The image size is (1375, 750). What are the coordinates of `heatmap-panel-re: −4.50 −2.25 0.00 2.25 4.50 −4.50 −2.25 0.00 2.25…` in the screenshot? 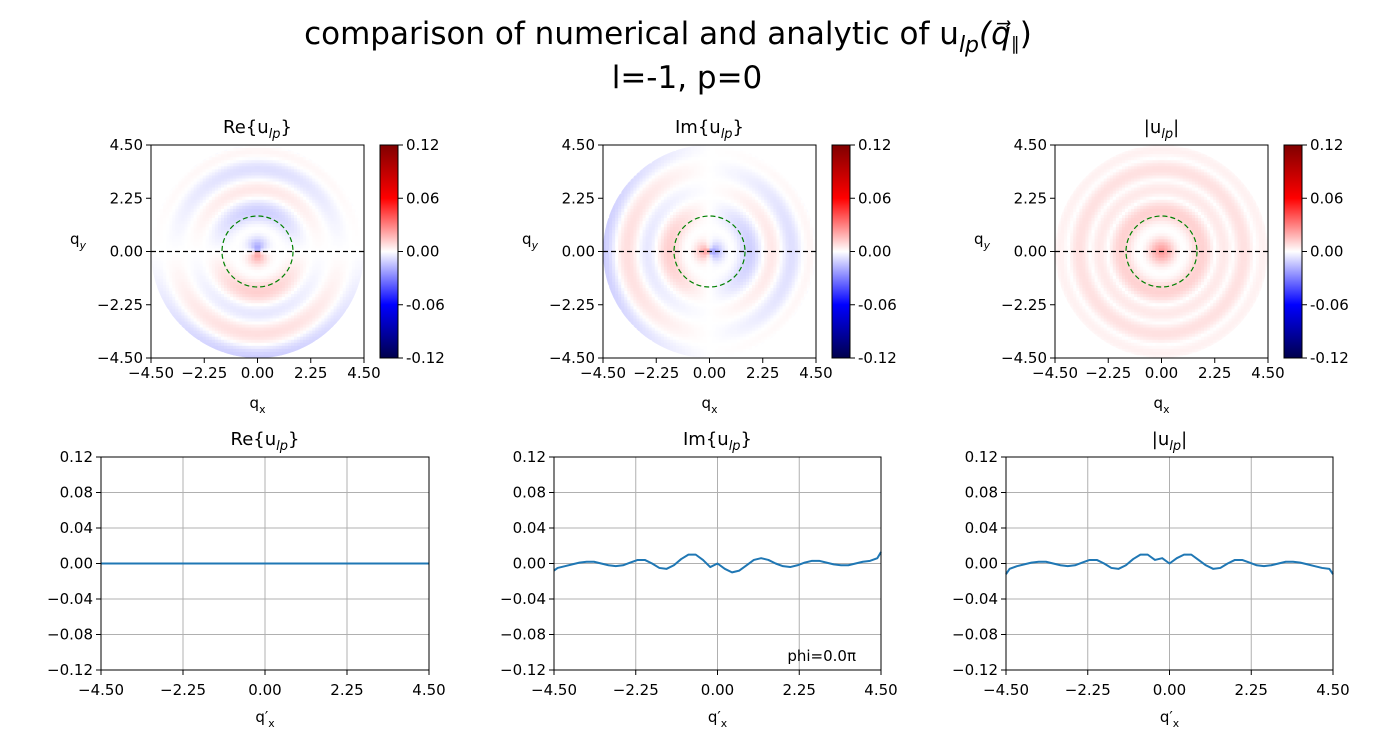 It's located at (257, 266).